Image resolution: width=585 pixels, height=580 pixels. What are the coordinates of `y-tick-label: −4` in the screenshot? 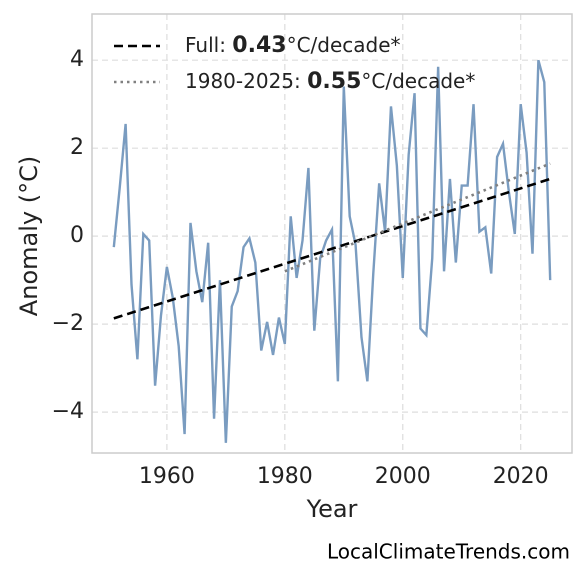 It's located at (68, 411).